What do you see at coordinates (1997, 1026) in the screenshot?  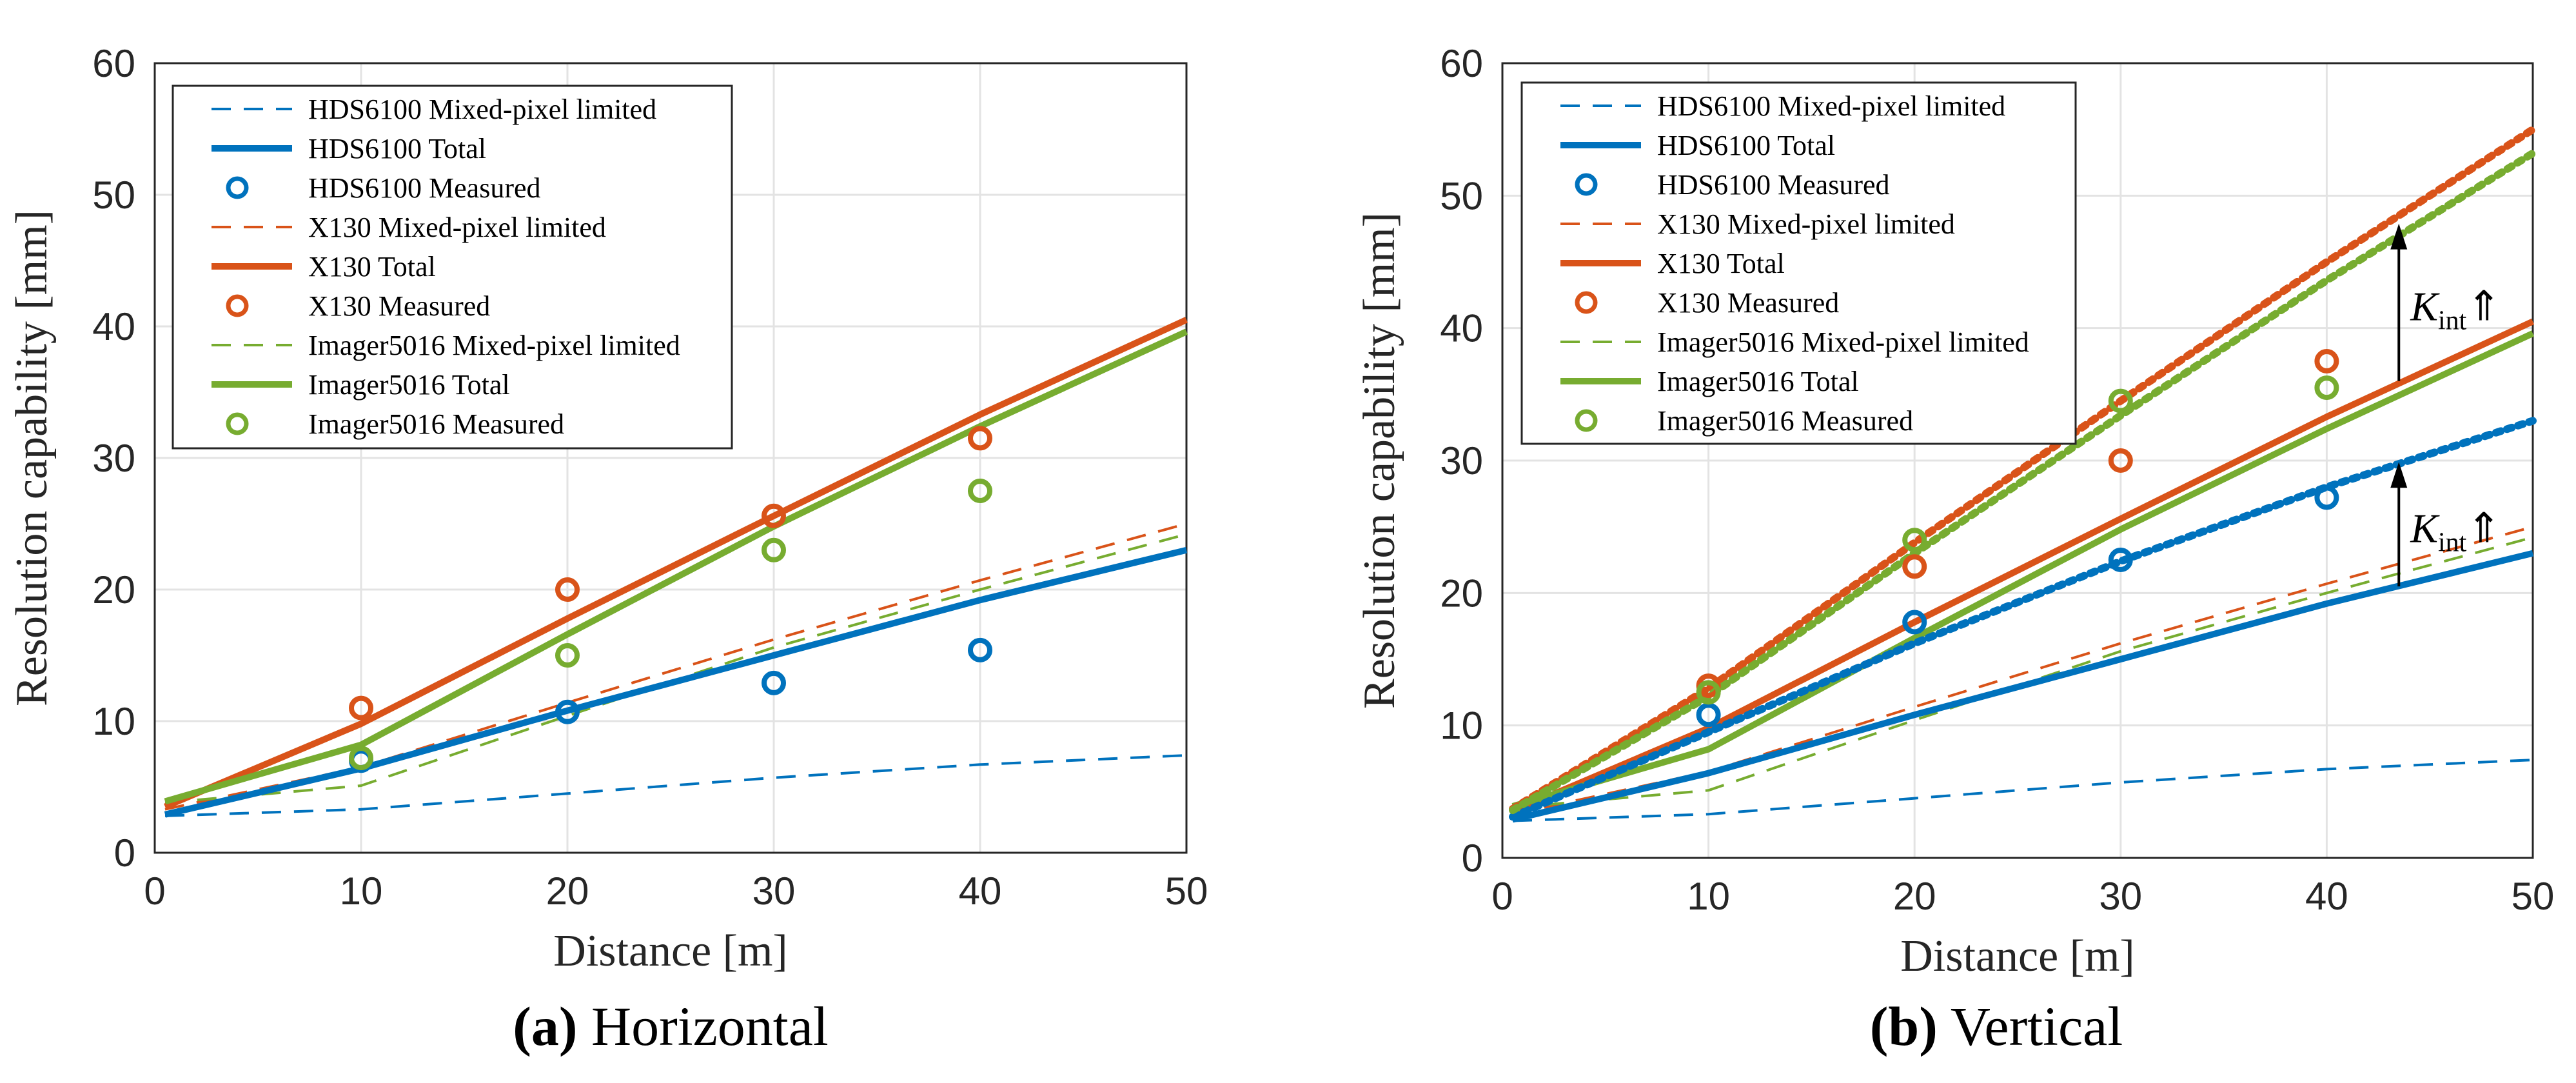 I see `panel-caption: (b) Vertical` at bounding box center [1997, 1026].